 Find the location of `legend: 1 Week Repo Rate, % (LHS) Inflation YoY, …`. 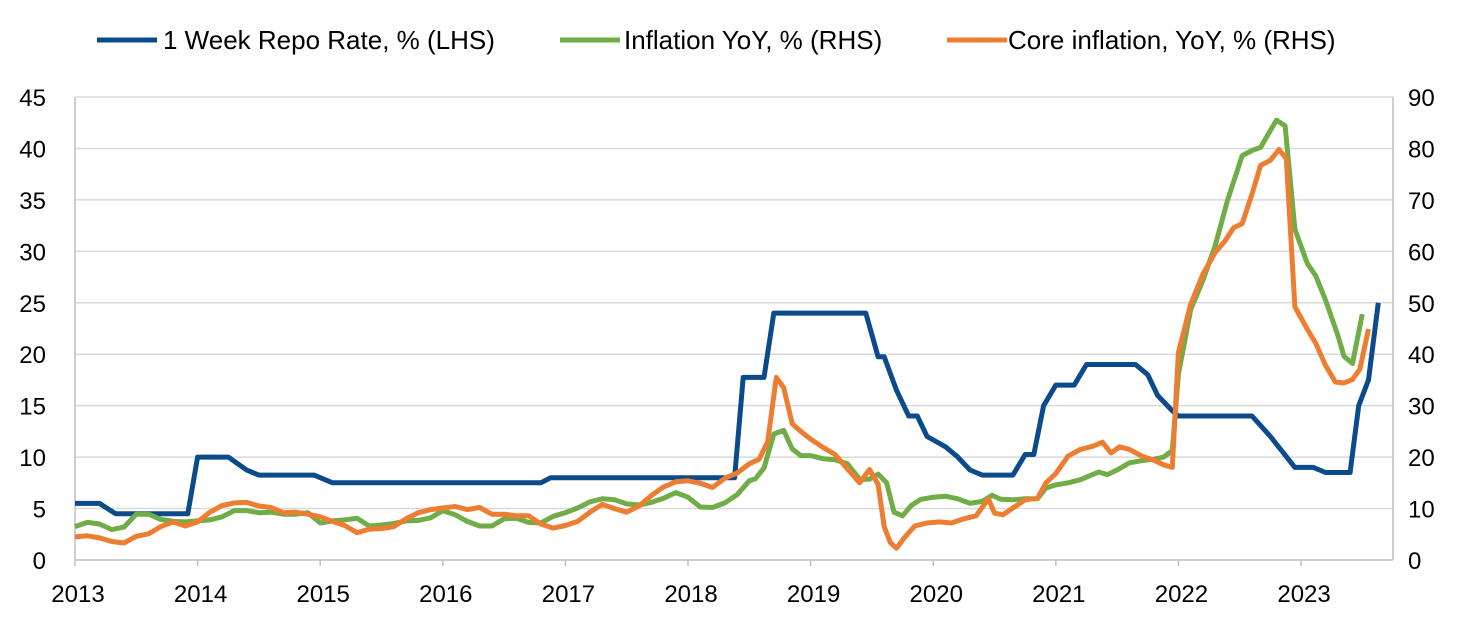

legend: 1 Week Repo Rate, % (LHS) Inflation YoY, … is located at coordinates (716, 40).